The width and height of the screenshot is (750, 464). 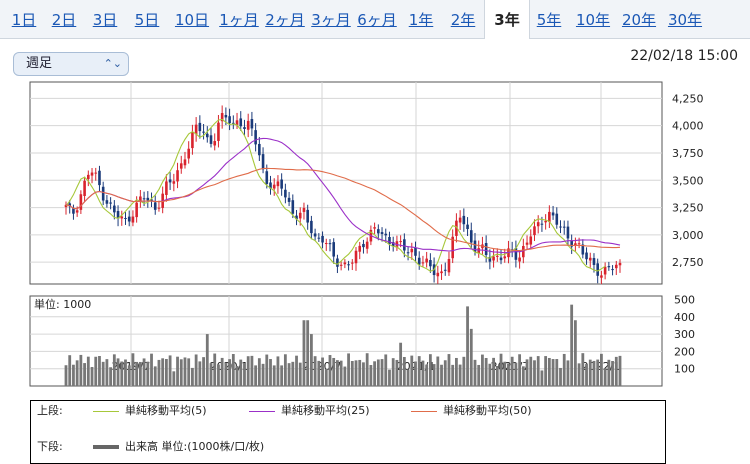 I want to click on legend-upper-label: 上段:, so click(x=50, y=410).